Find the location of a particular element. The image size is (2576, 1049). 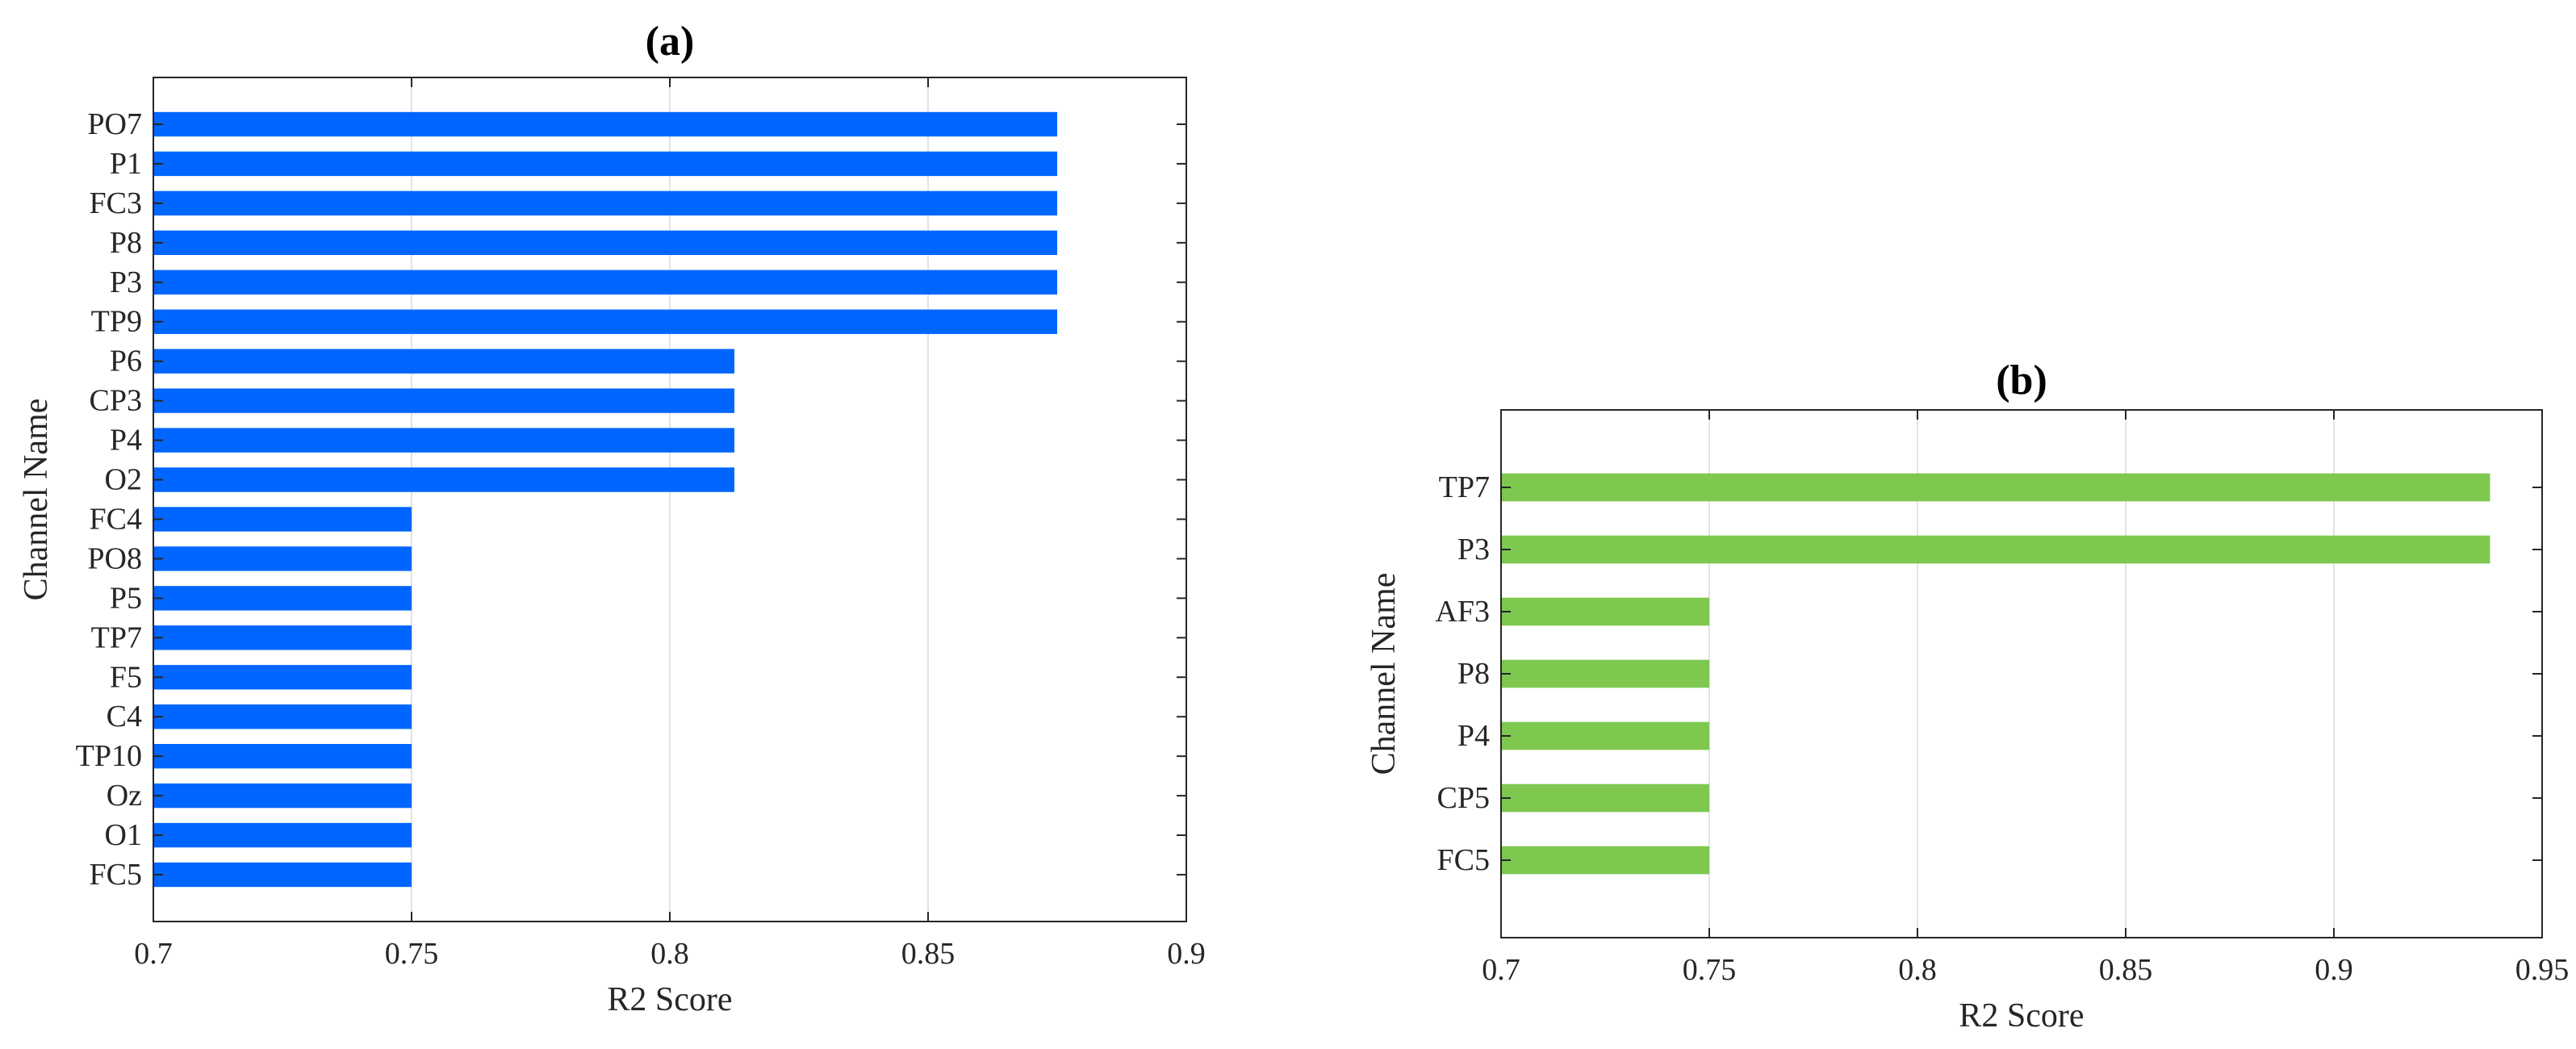

chart0-ytick-label-o1: O1 is located at coordinates (123, 835).